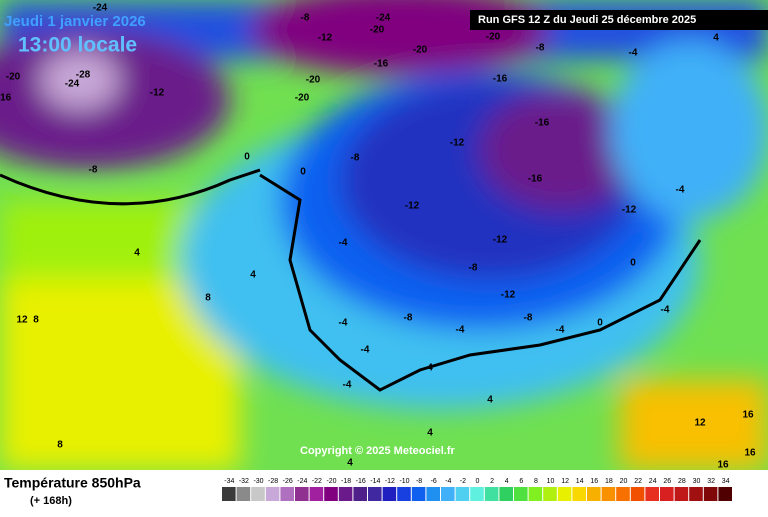 This screenshot has width=768, height=517. Describe the element at coordinates (83, 75) in the screenshot. I see `contour-label: -28` at that location.